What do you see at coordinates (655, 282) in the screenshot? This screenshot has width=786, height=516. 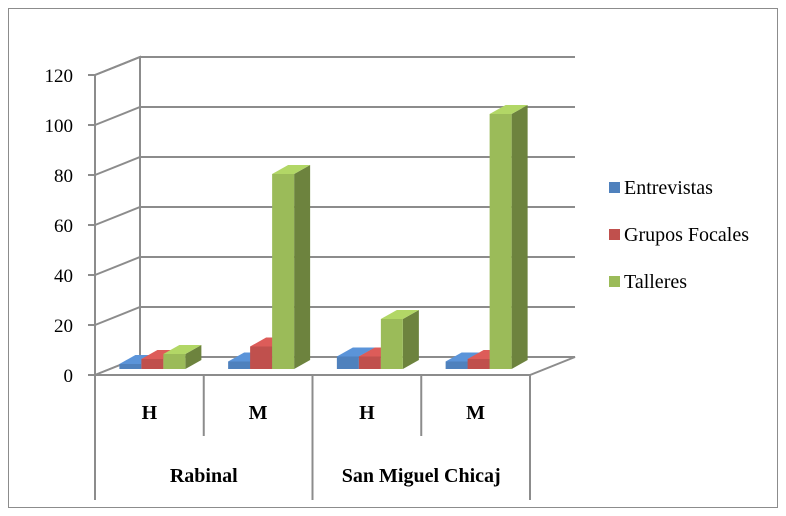 I see `legend-label: Talleres` at bounding box center [655, 282].